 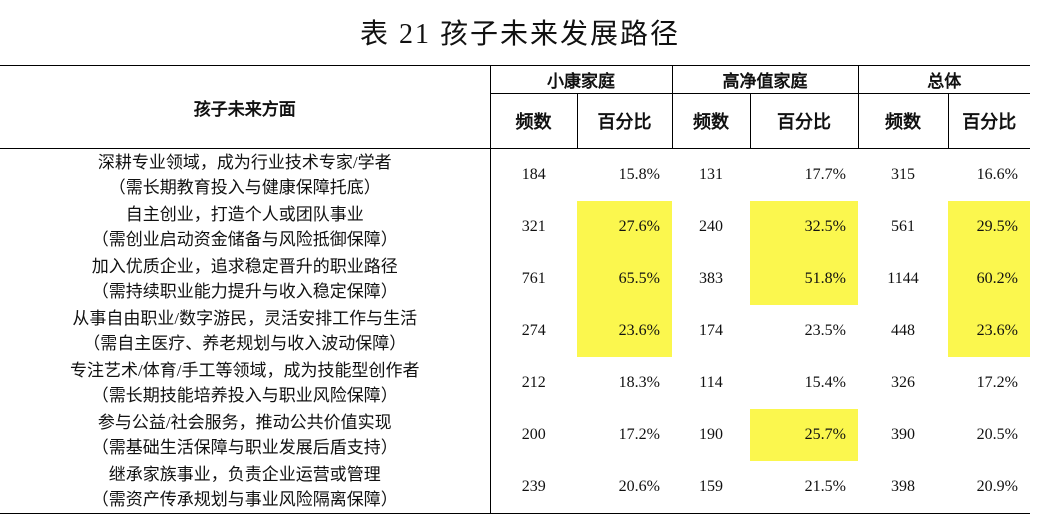 What do you see at coordinates (244, 474) in the screenshot?
I see `row-label-line: 继承家族事业，负责企业运营或管理` at bounding box center [244, 474].